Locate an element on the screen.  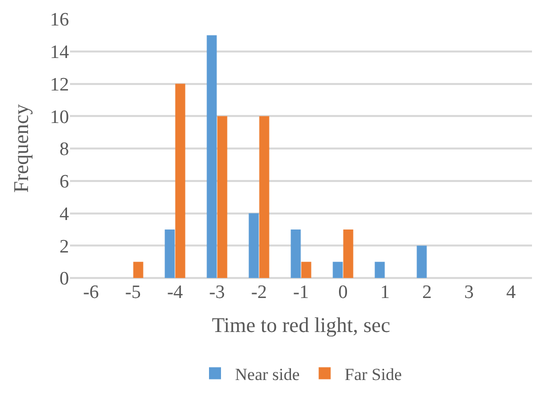
y-tick-label: 0 is located at coordinates (64, 279).